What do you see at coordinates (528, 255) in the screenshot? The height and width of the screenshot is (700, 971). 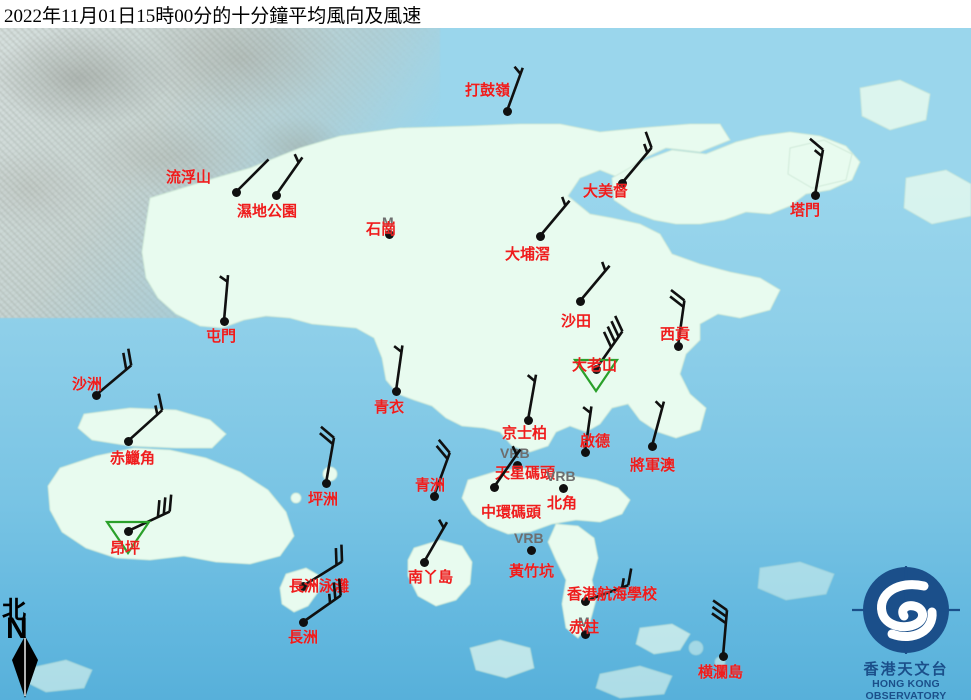 I see `station-label: 大埔滘` at bounding box center [528, 255].